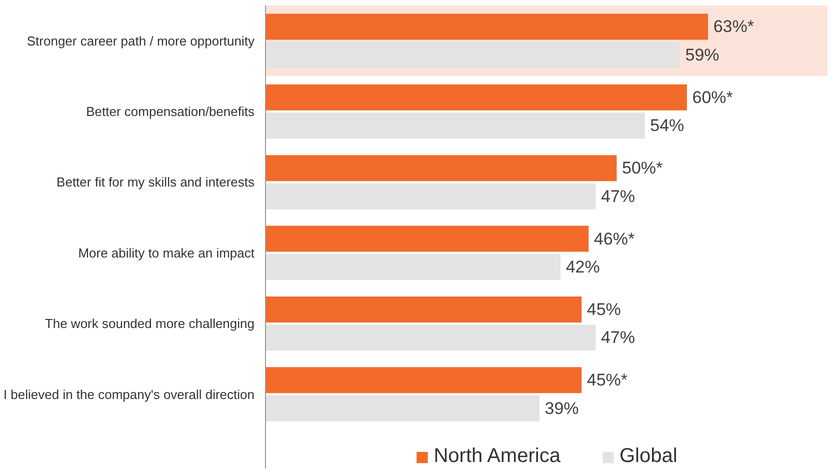  I want to click on data-label: 45%*, so click(607, 380).